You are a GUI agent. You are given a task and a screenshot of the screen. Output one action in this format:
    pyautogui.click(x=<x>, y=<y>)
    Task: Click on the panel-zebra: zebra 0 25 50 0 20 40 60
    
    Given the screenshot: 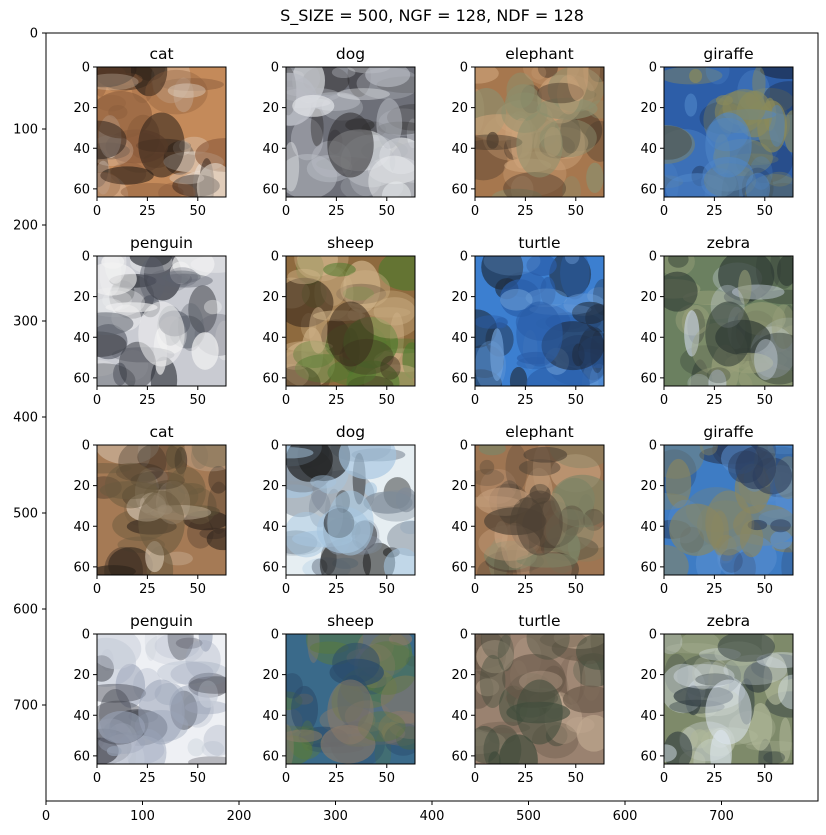 What is the action you would take?
    pyautogui.click(x=717, y=699)
    